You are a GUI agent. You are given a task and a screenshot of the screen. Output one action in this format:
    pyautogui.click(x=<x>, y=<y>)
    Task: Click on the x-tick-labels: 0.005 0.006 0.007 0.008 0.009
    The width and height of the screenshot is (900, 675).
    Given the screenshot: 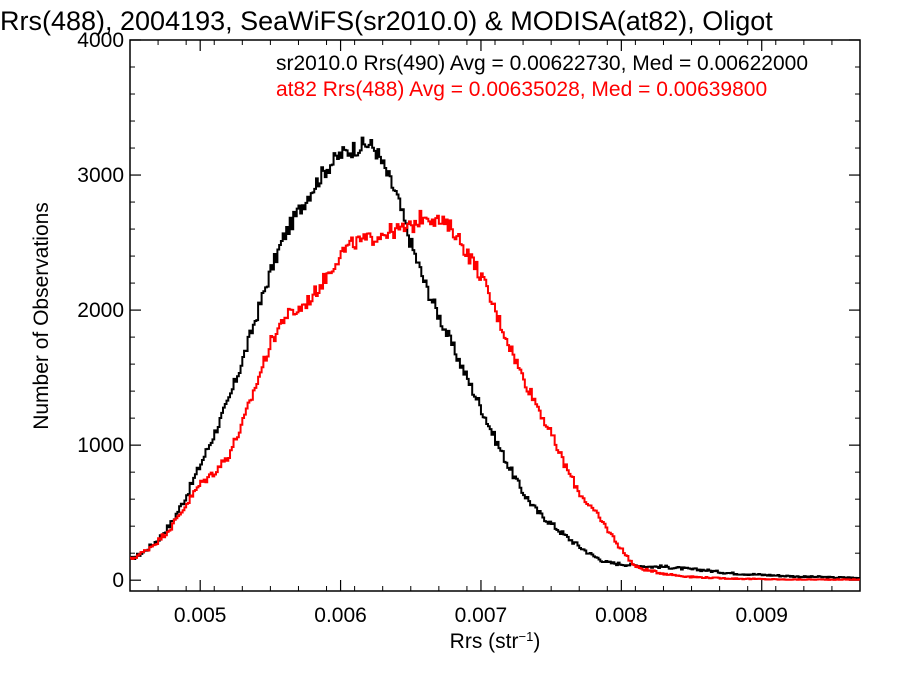 What is the action you would take?
    pyautogui.click(x=481, y=615)
    